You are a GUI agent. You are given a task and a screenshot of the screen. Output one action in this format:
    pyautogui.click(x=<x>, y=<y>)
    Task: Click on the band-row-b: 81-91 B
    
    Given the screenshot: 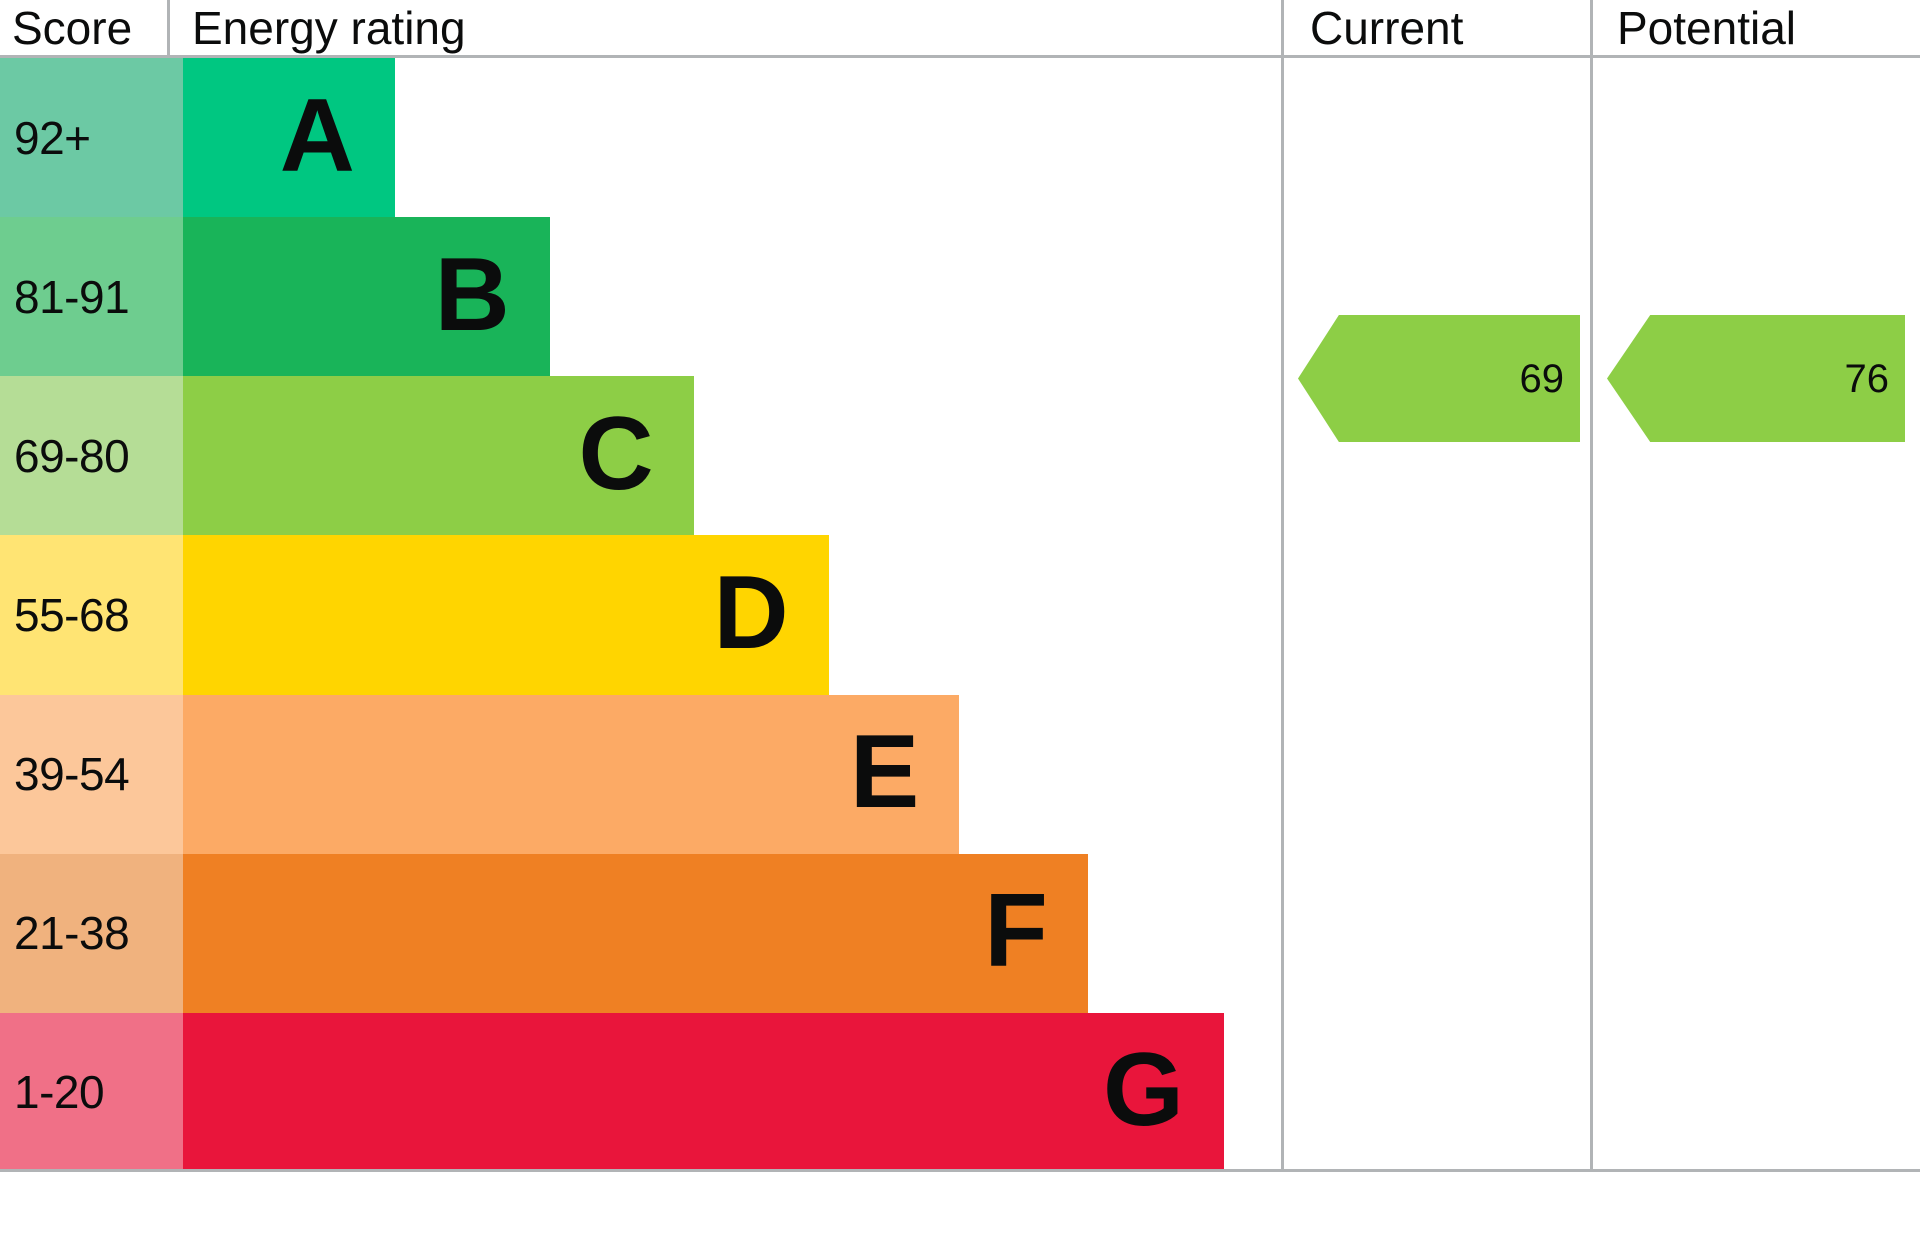 What is the action you would take?
    pyautogui.click(x=640, y=297)
    